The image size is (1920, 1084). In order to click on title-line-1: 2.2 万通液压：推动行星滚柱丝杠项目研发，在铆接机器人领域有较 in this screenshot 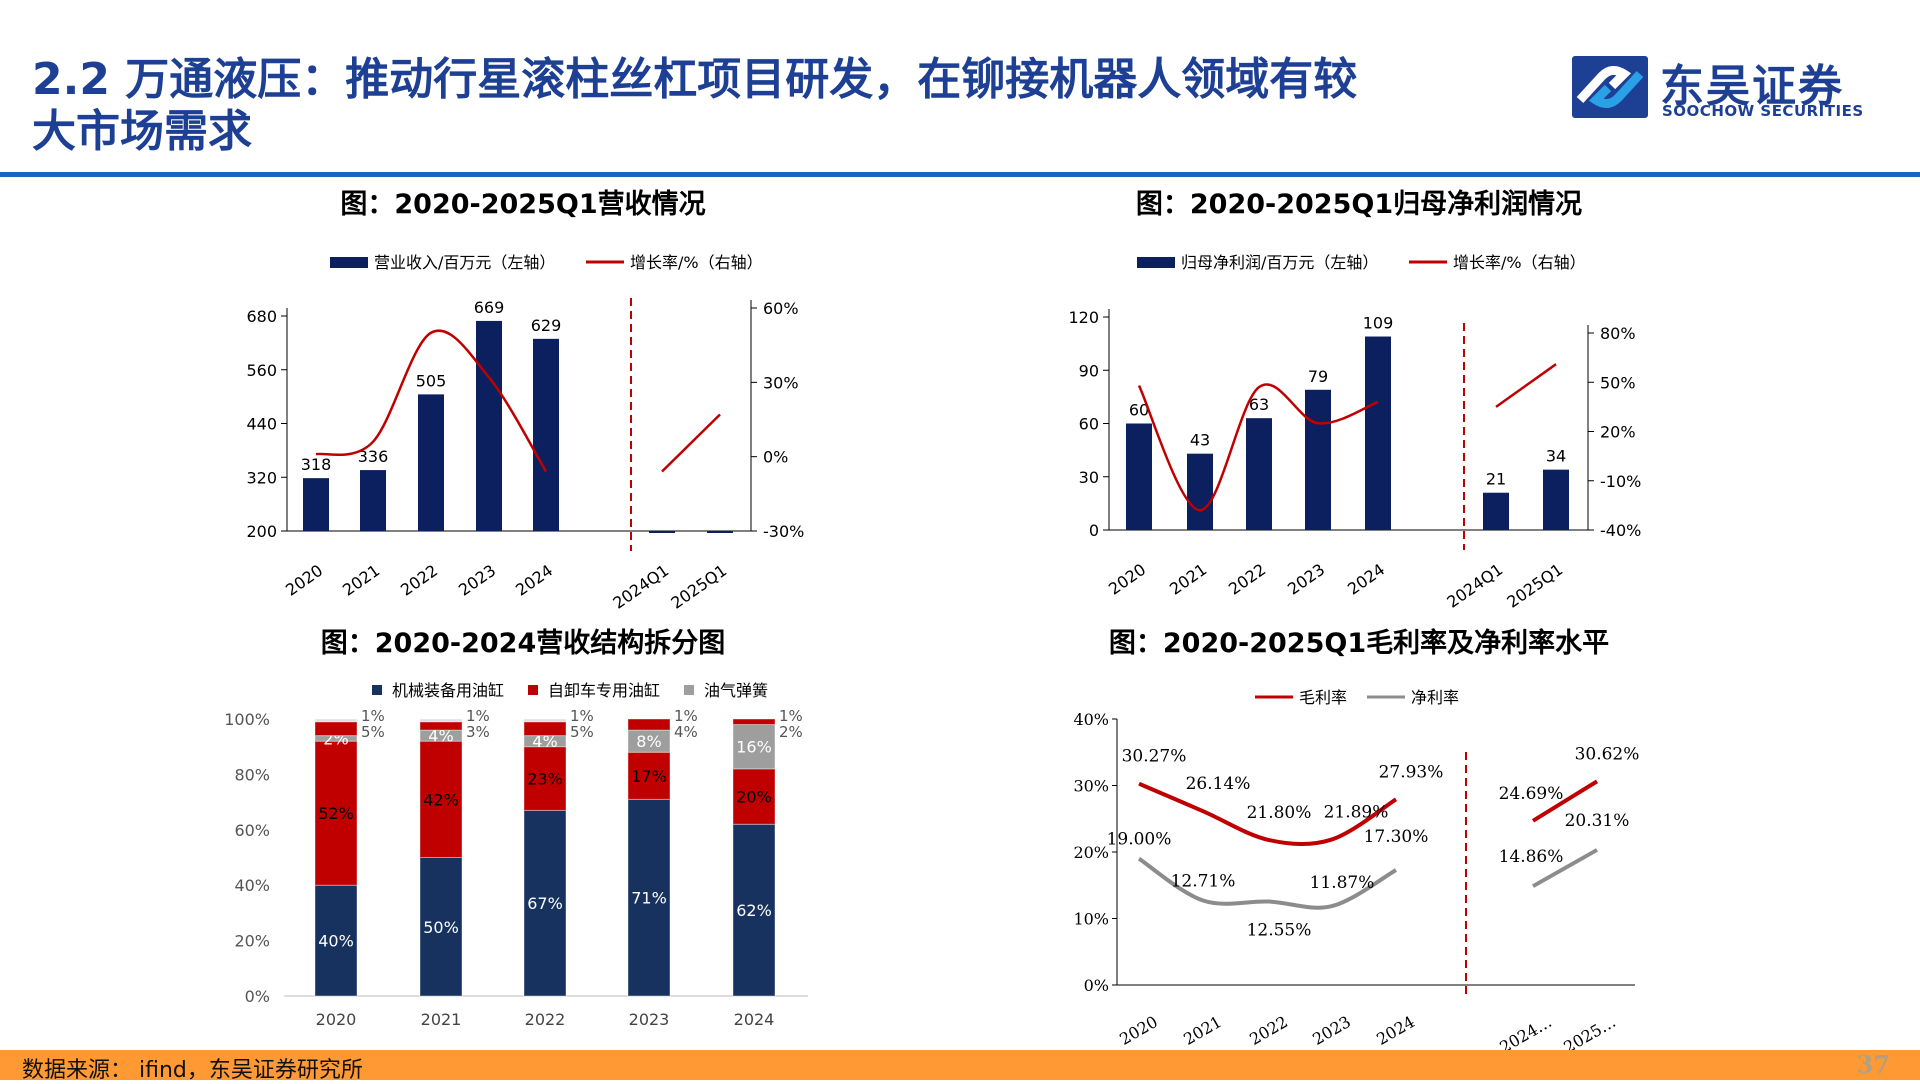, I will do `click(695, 79)`.